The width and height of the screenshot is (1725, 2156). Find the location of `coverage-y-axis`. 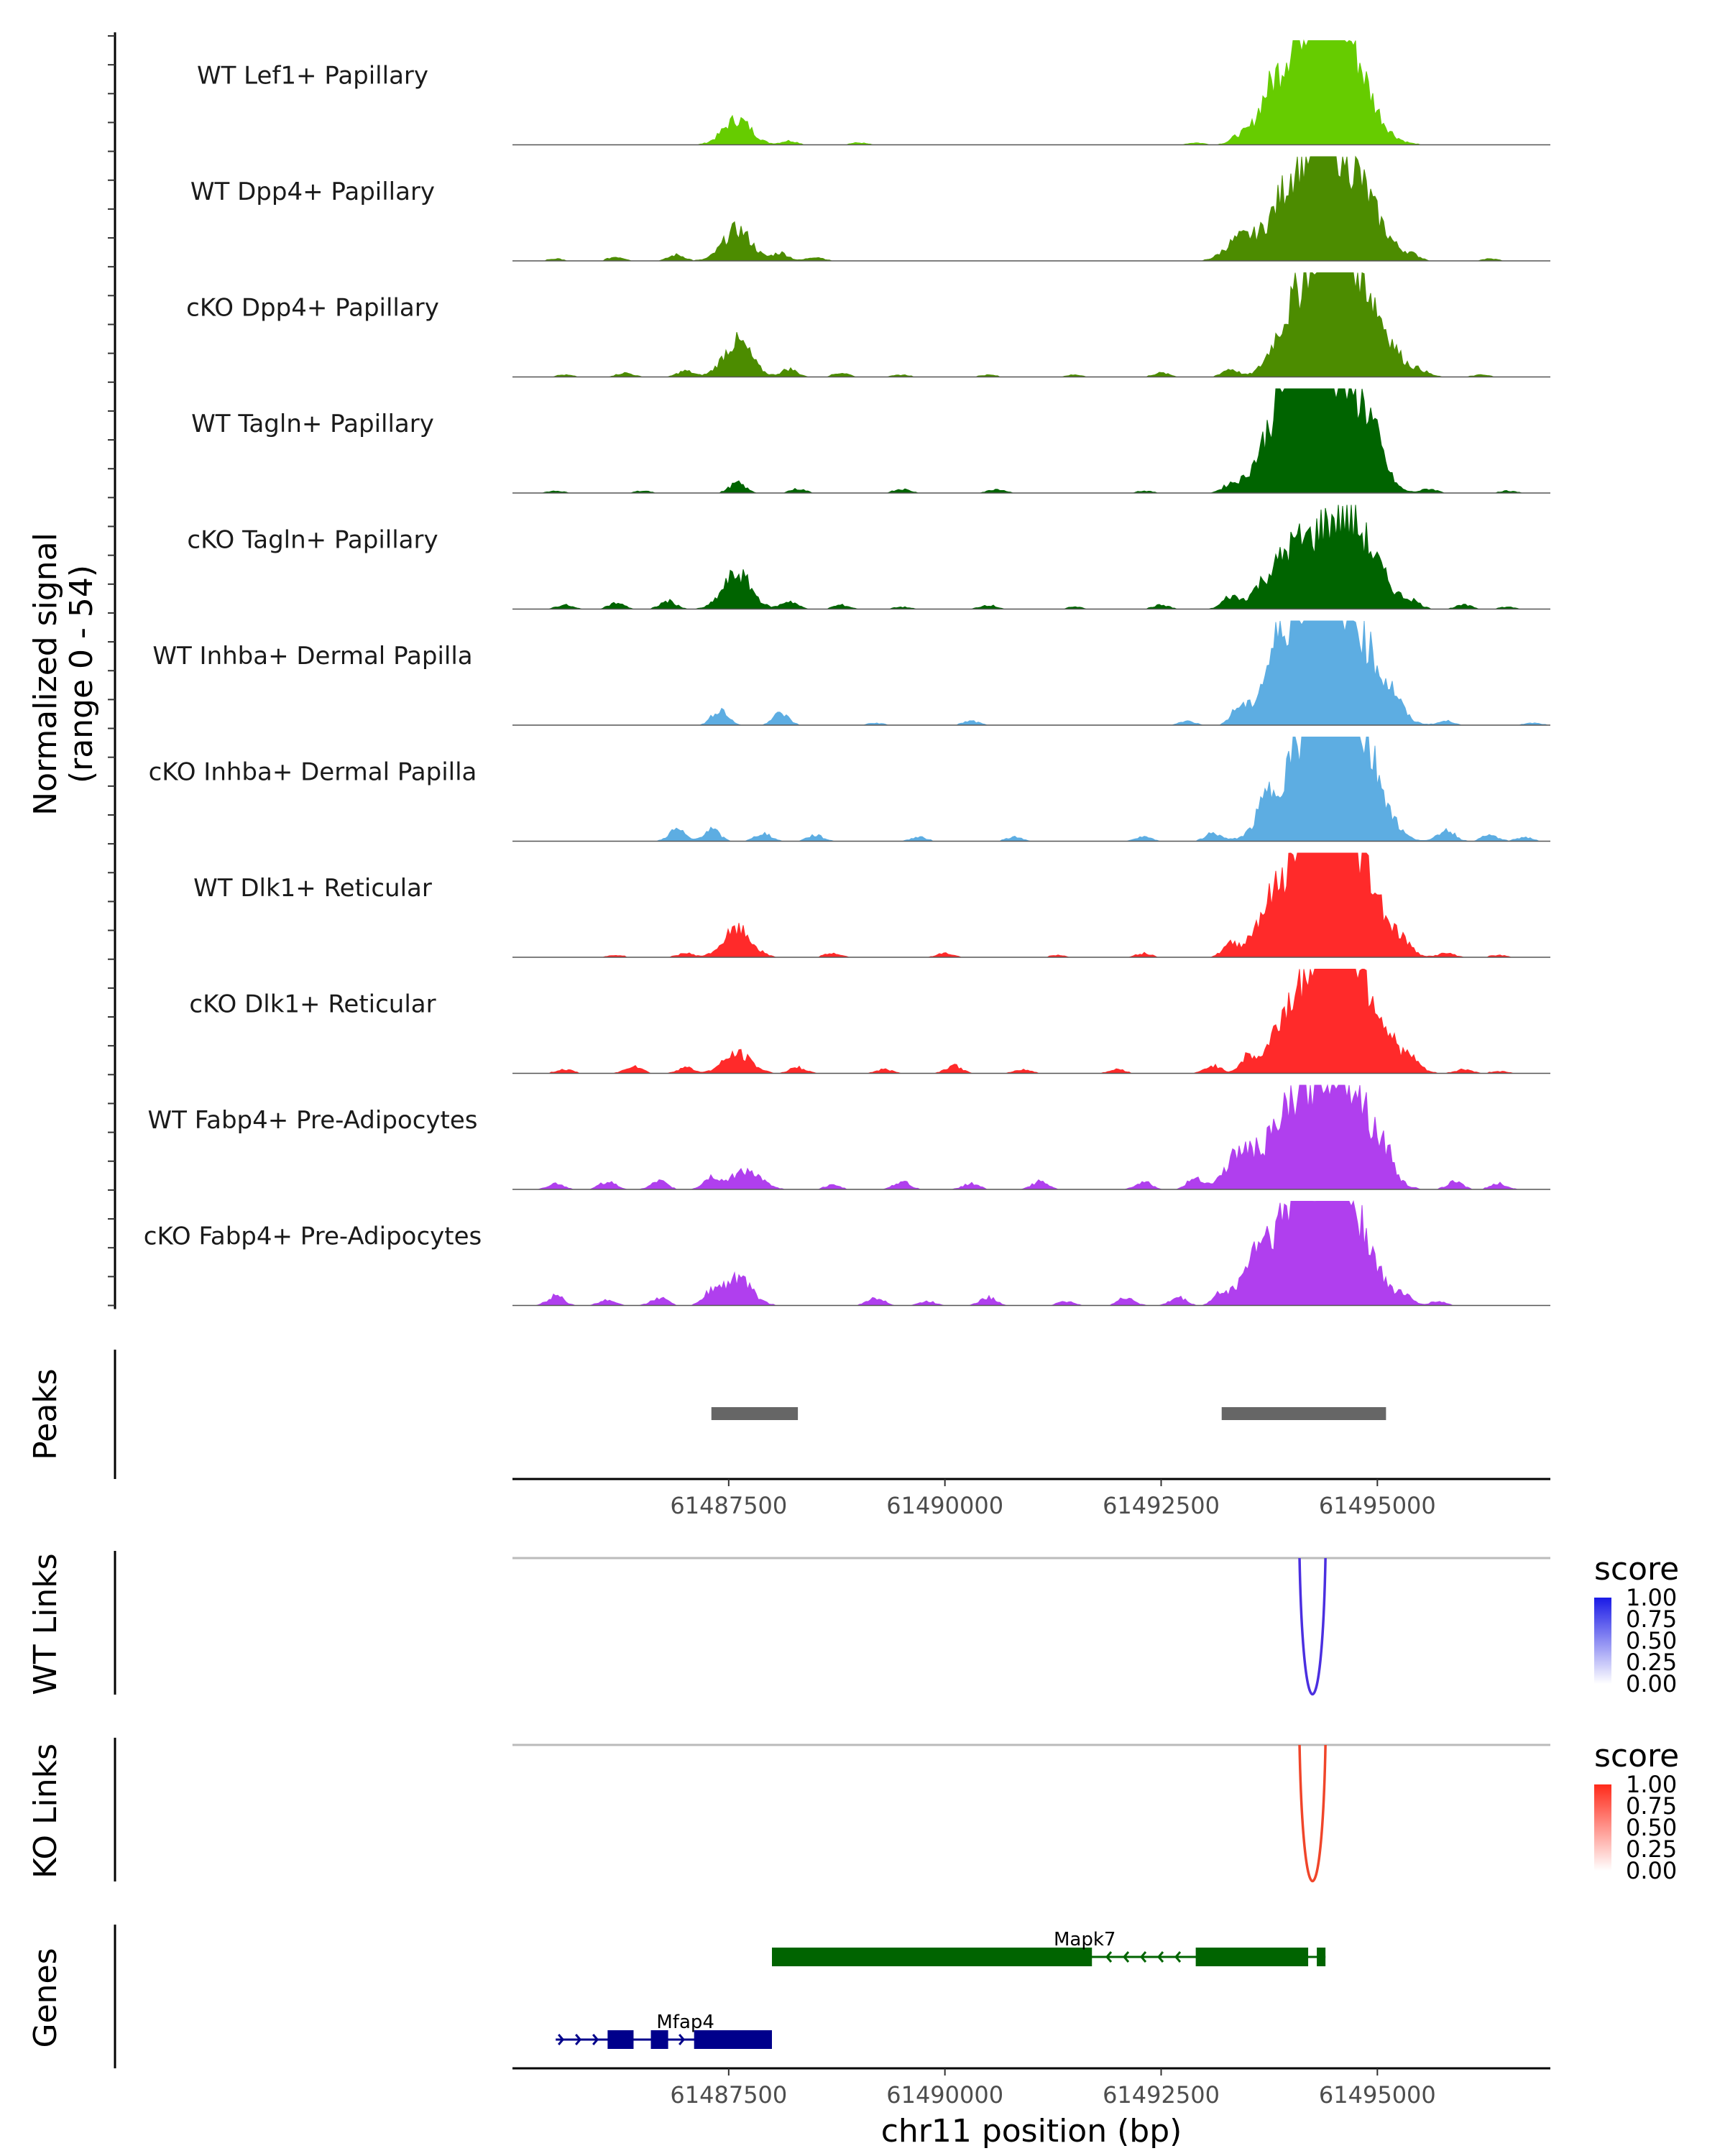

coverage-y-axis is located at coordinates (112, 670).